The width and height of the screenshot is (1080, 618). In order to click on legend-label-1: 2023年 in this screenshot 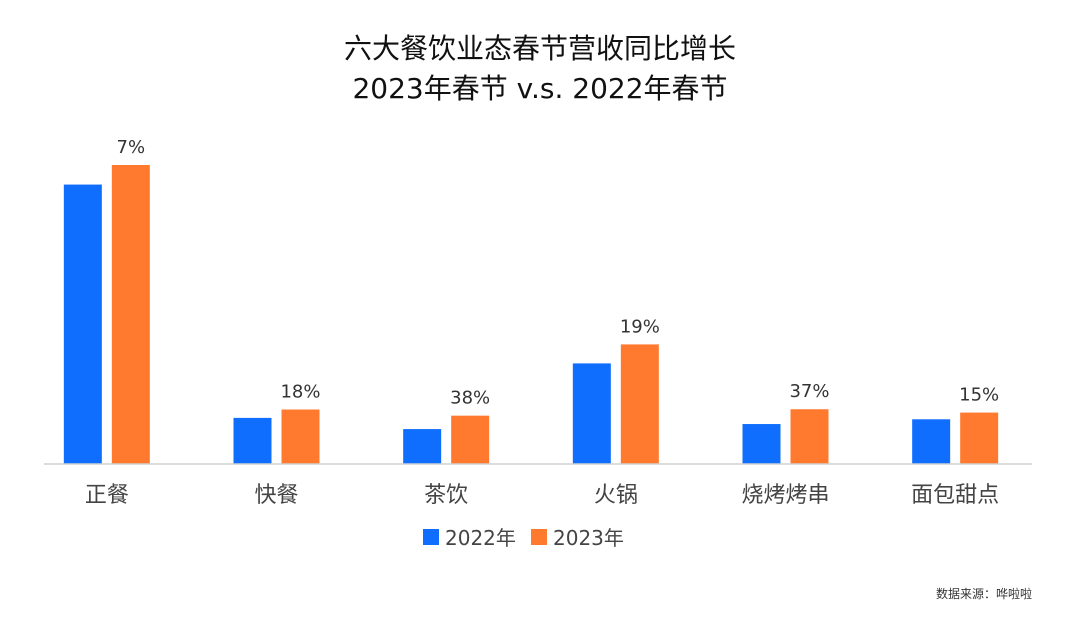, I will do `click(588, 538)`.